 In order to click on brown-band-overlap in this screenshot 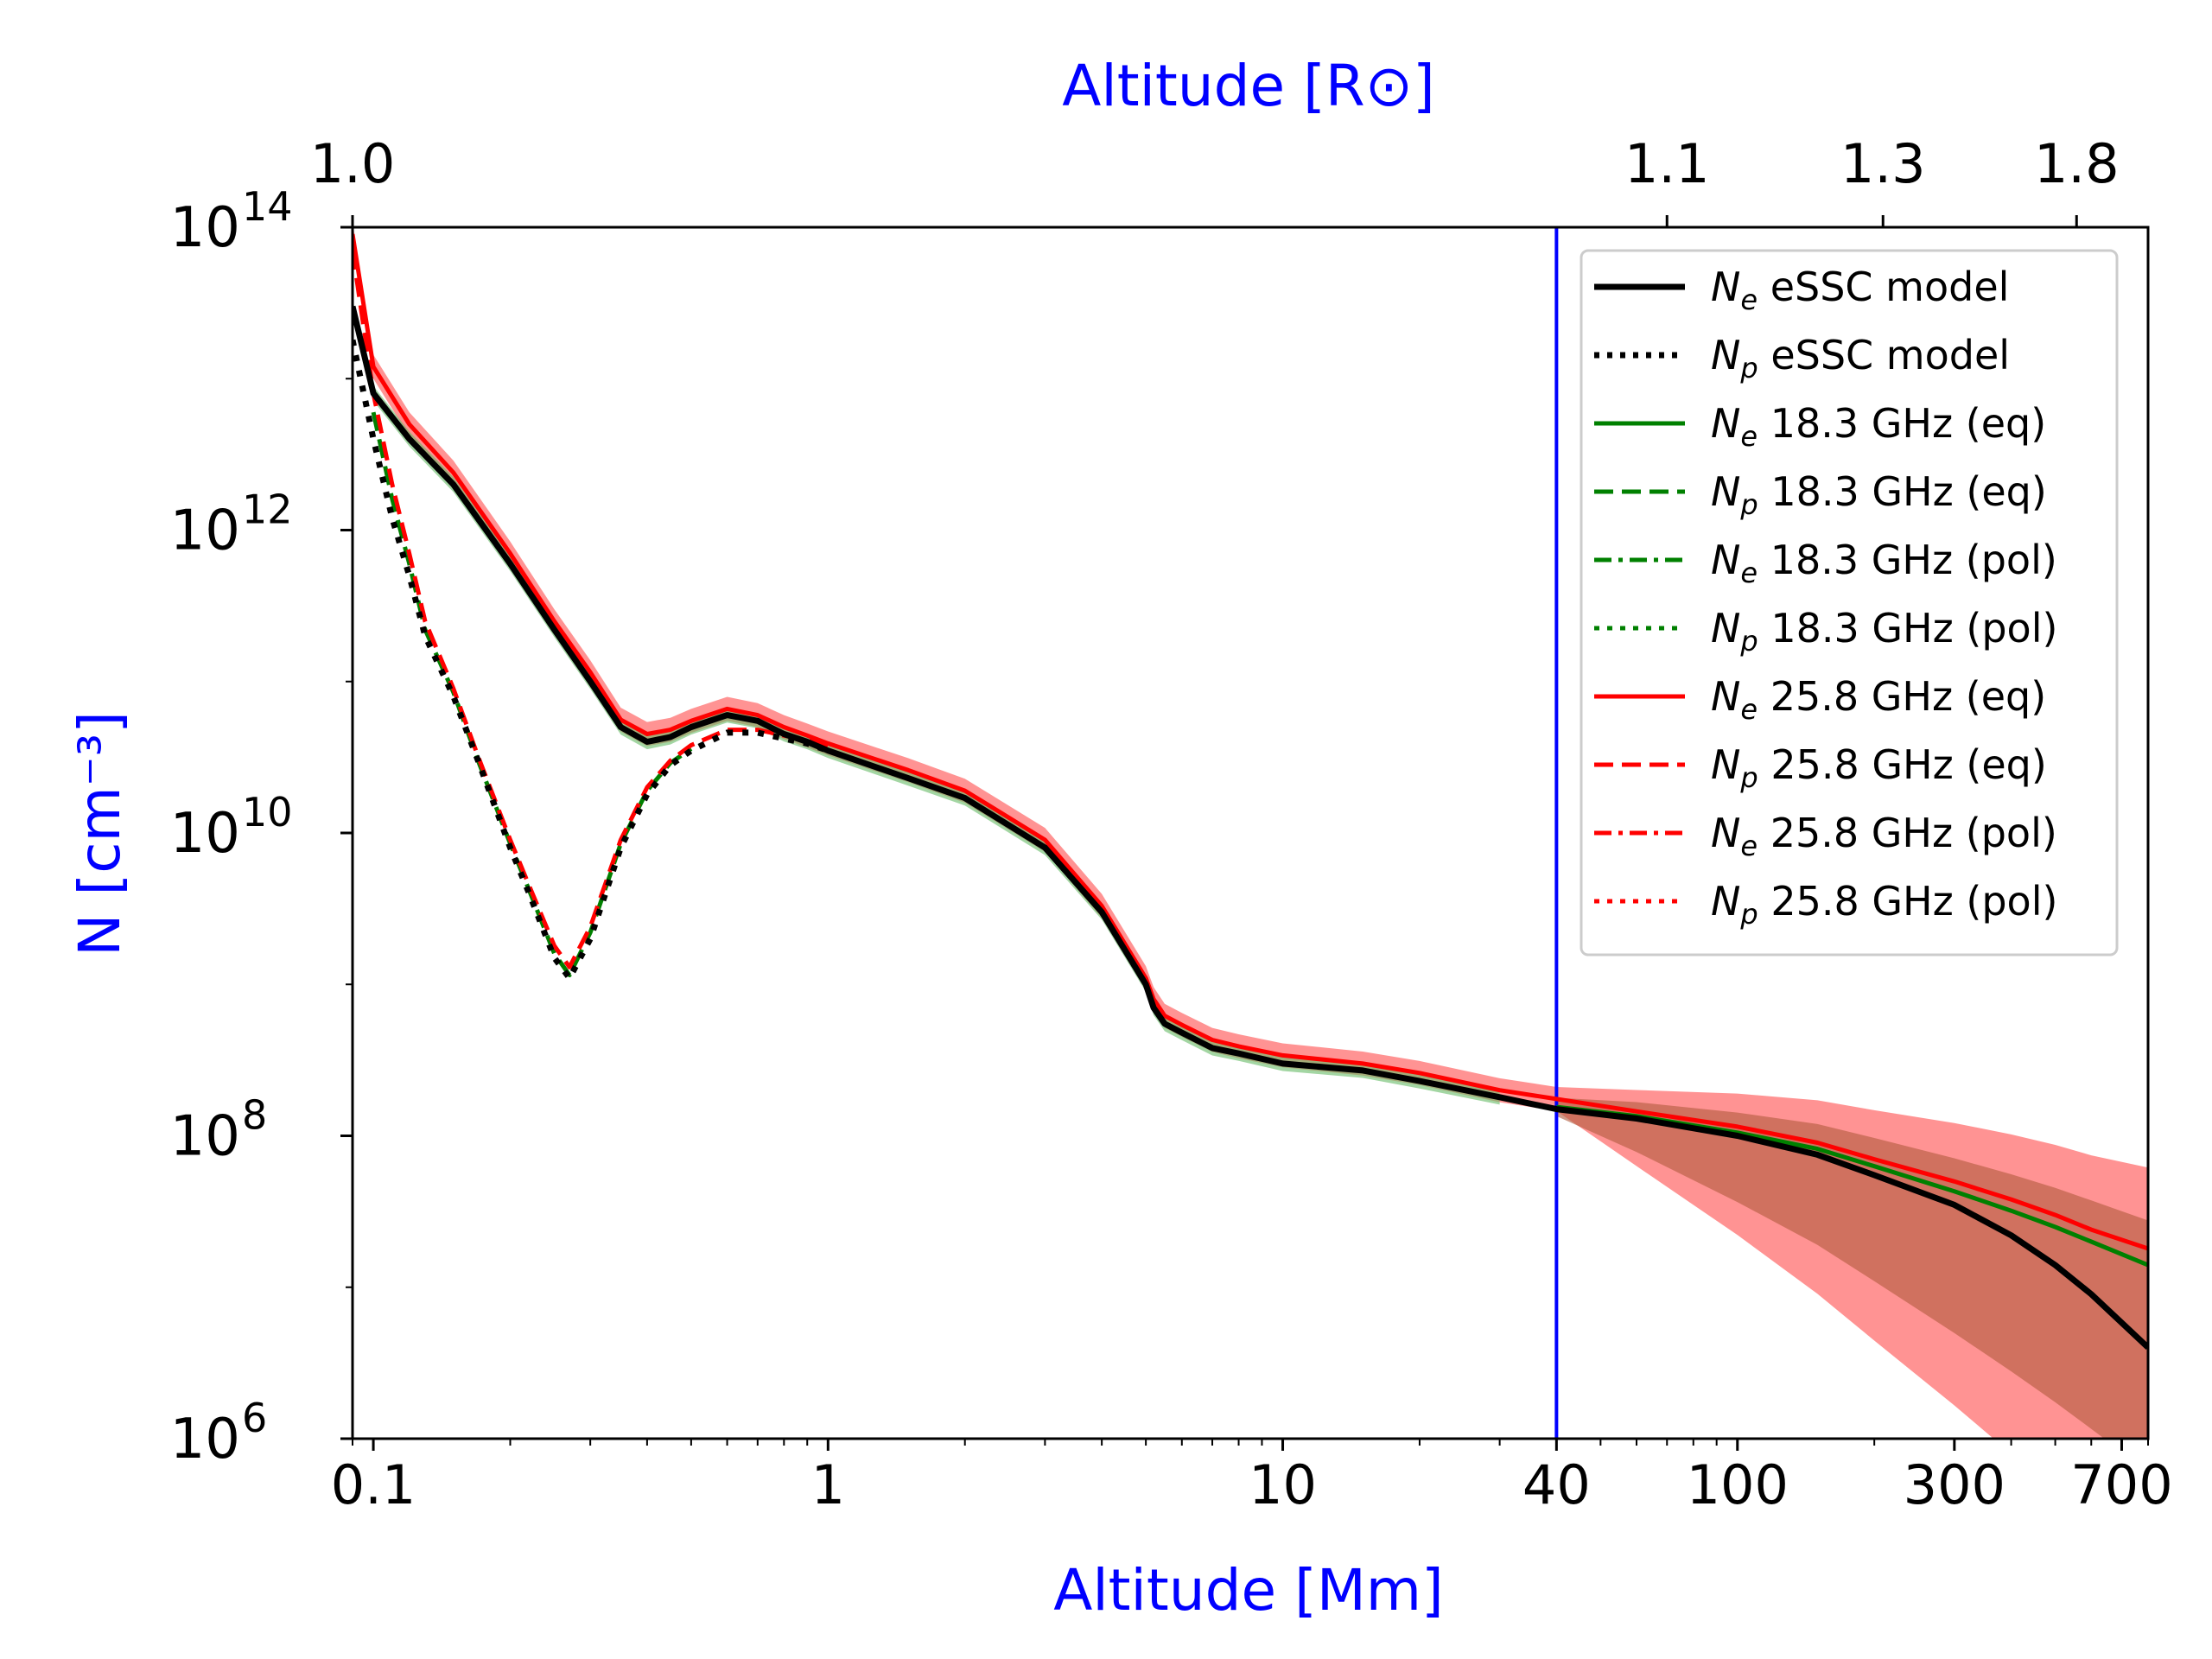, I will do `click(1852, 1268)`.